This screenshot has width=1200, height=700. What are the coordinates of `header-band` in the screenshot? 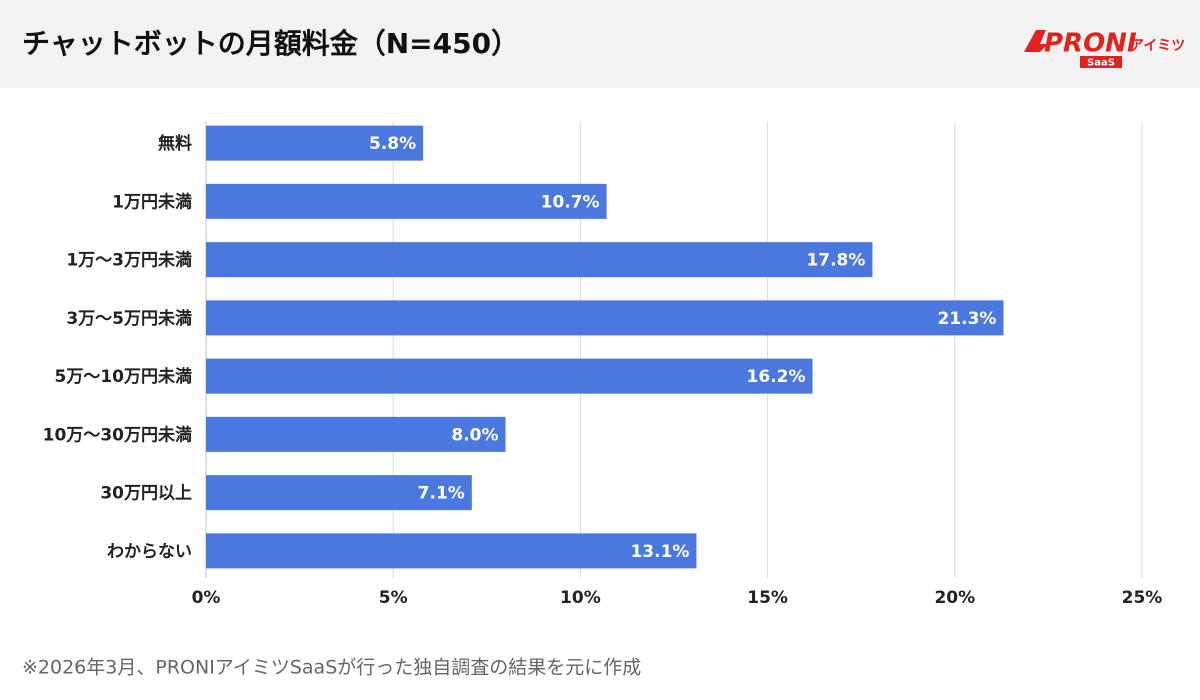 It's located at (600, 44).